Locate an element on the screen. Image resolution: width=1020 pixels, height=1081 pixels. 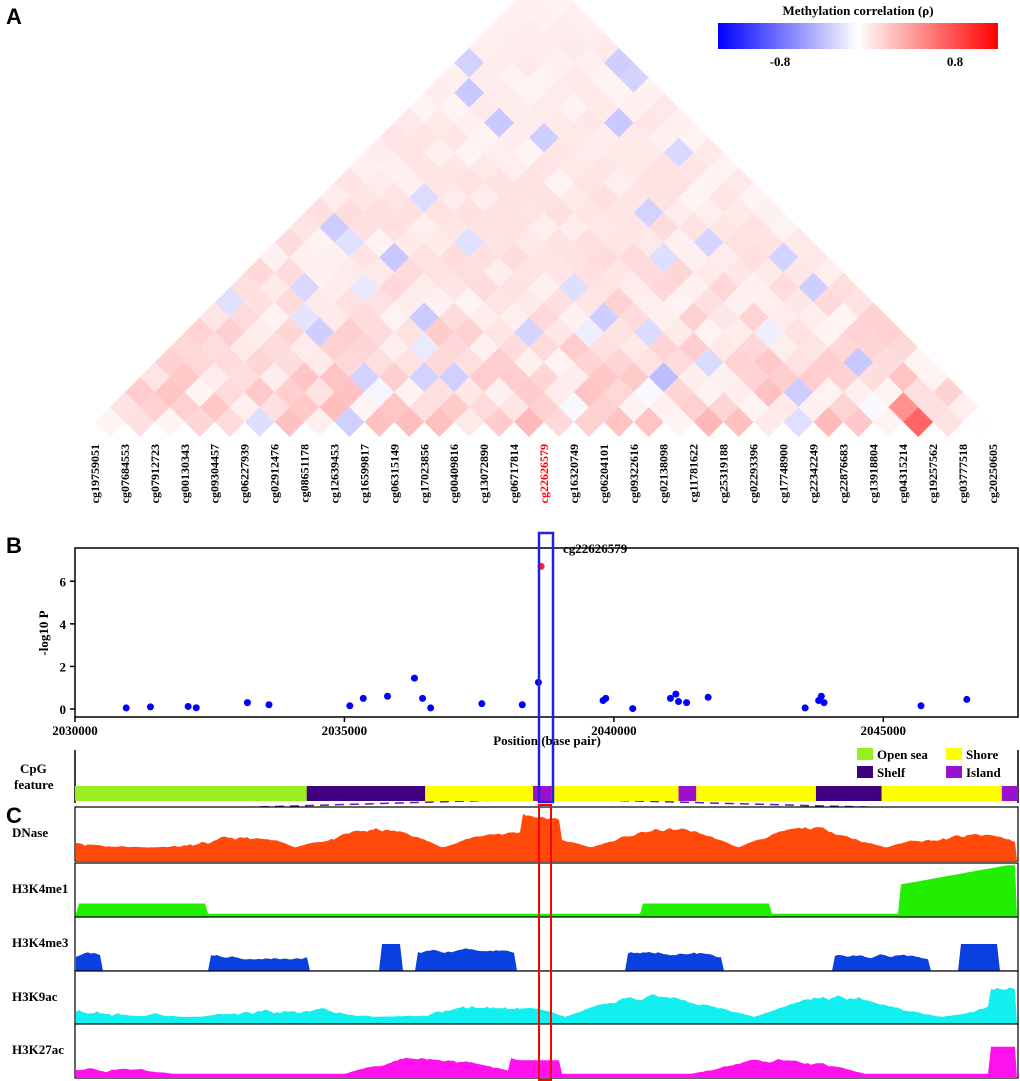
track-frame is located at coordinates (546, 890).